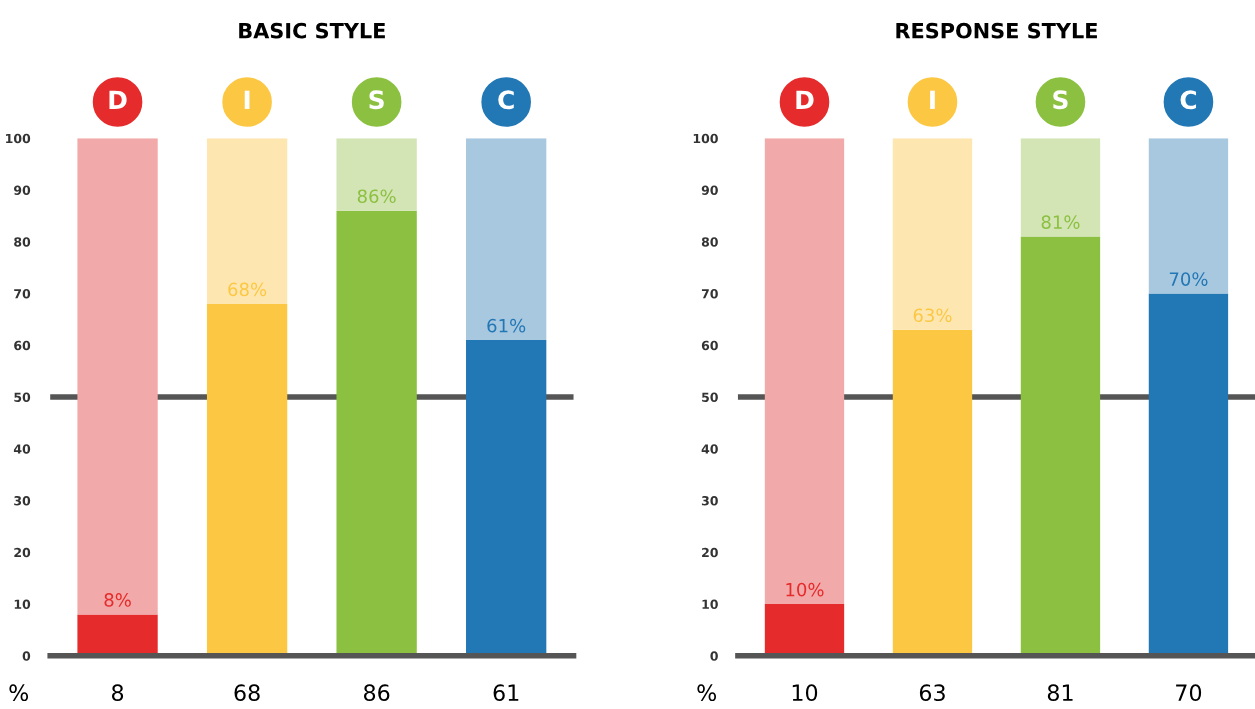 This screenshot has width=1255, height=709. Describe the element at coordinates (932, 315) in the screenshot. I see `data-label: 63%` at that location.